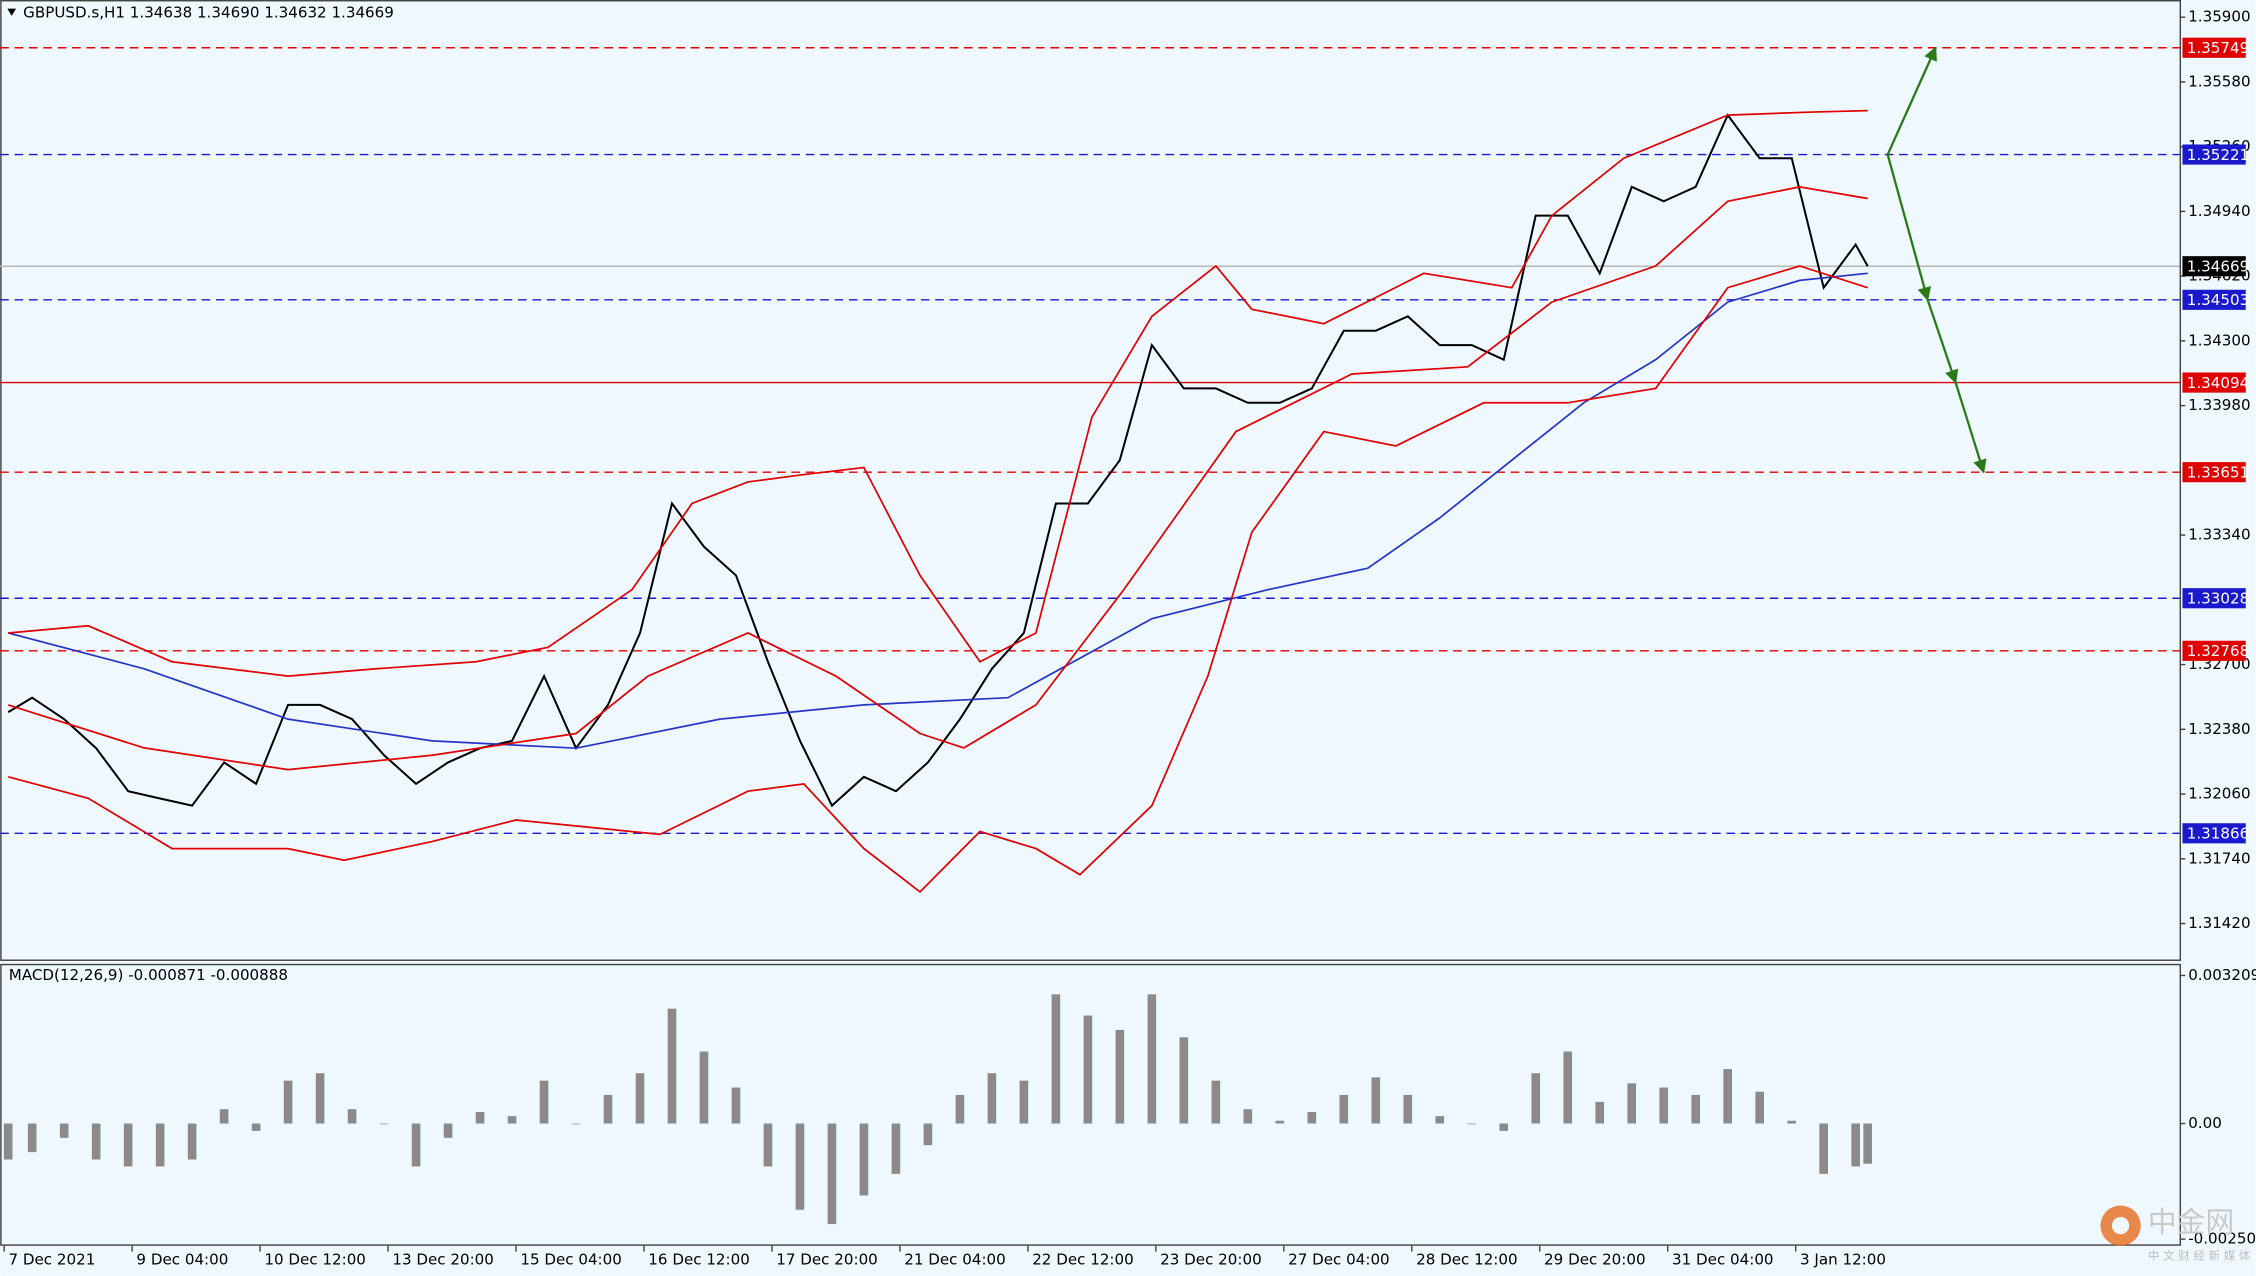 The image size is (2256, 1276). What do you see at coordinates (2218, 48) in the screenshot?
I see `level-label: 1.35749` at bounding box center [2218, 48].